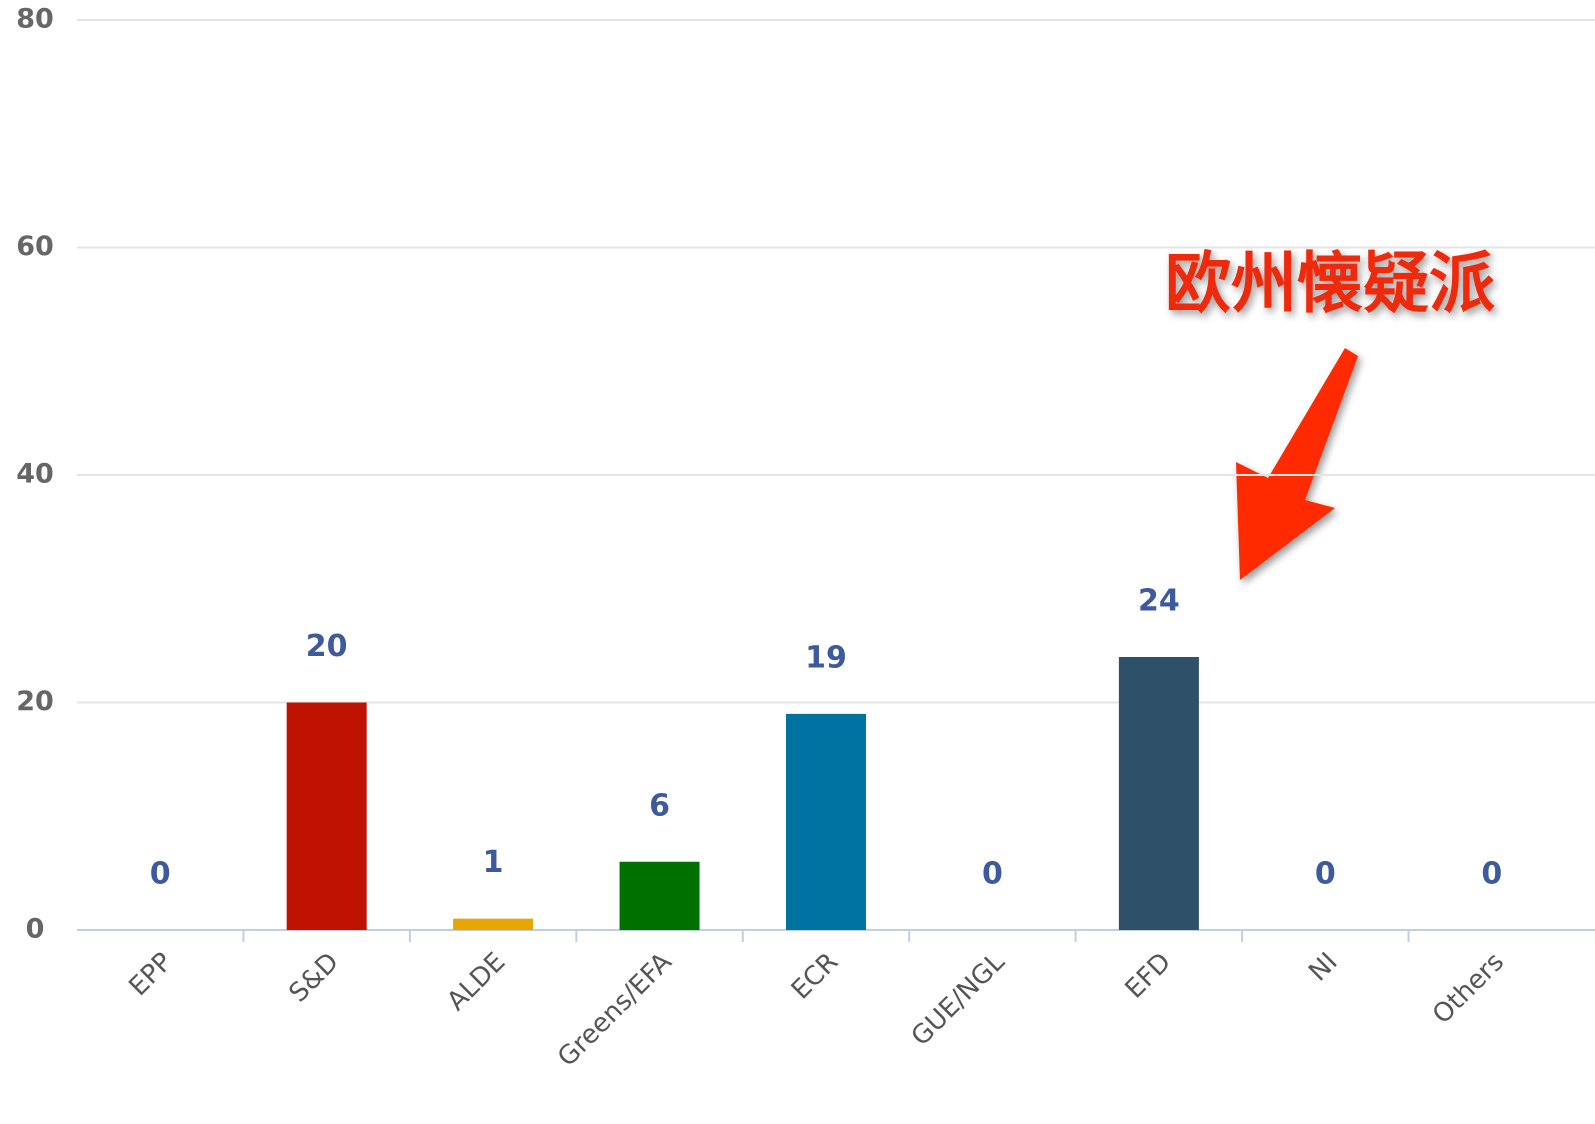  Describe the element at coordinates (327, 646) in the screenshot. I see `data-label: 20` at that location.